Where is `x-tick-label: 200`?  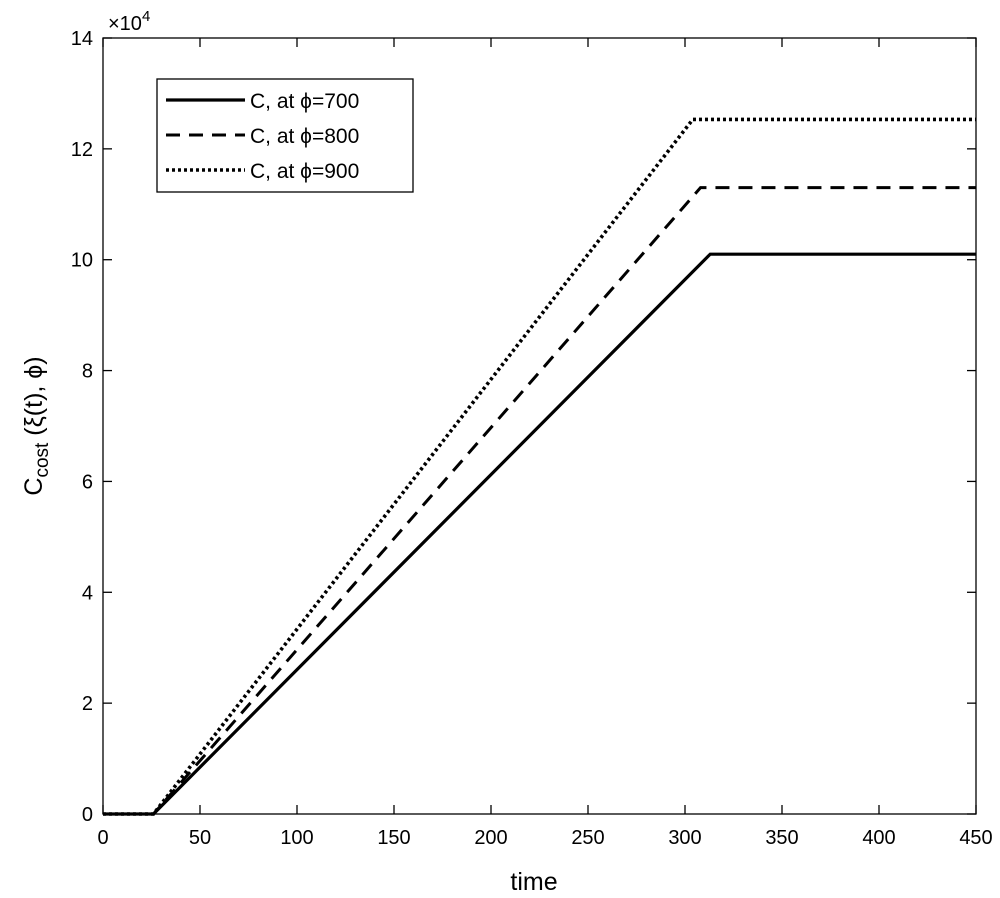 x-tick-label: 200 is located at coordinates (490, 838).